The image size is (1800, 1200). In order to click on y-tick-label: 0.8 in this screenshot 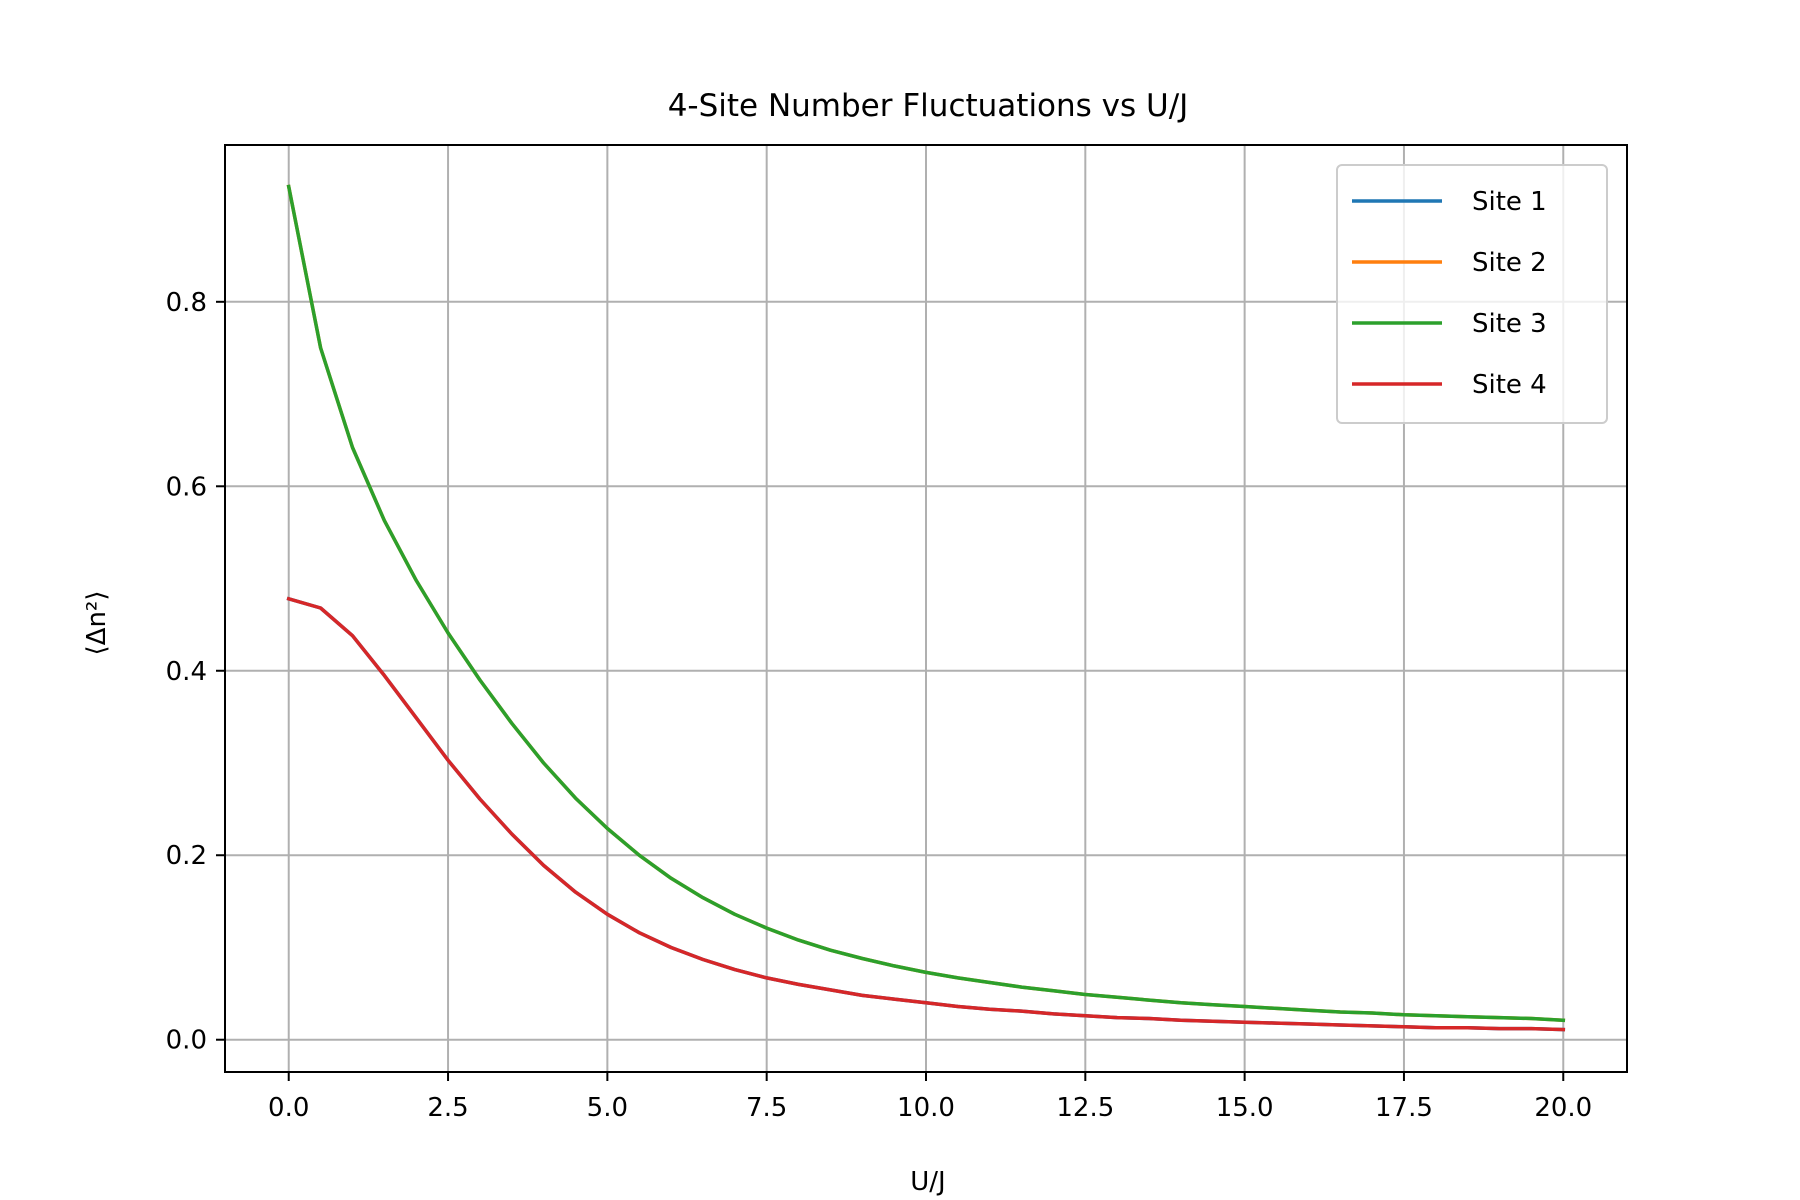, I will do `click(186, 303)`.